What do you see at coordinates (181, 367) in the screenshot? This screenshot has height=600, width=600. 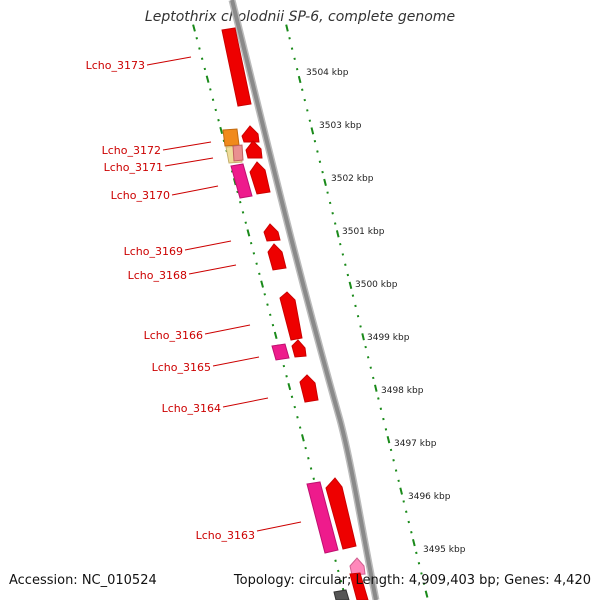 I see `gene-label-lcho-3165: Lcho_3165` at bounding box center [181, 367].